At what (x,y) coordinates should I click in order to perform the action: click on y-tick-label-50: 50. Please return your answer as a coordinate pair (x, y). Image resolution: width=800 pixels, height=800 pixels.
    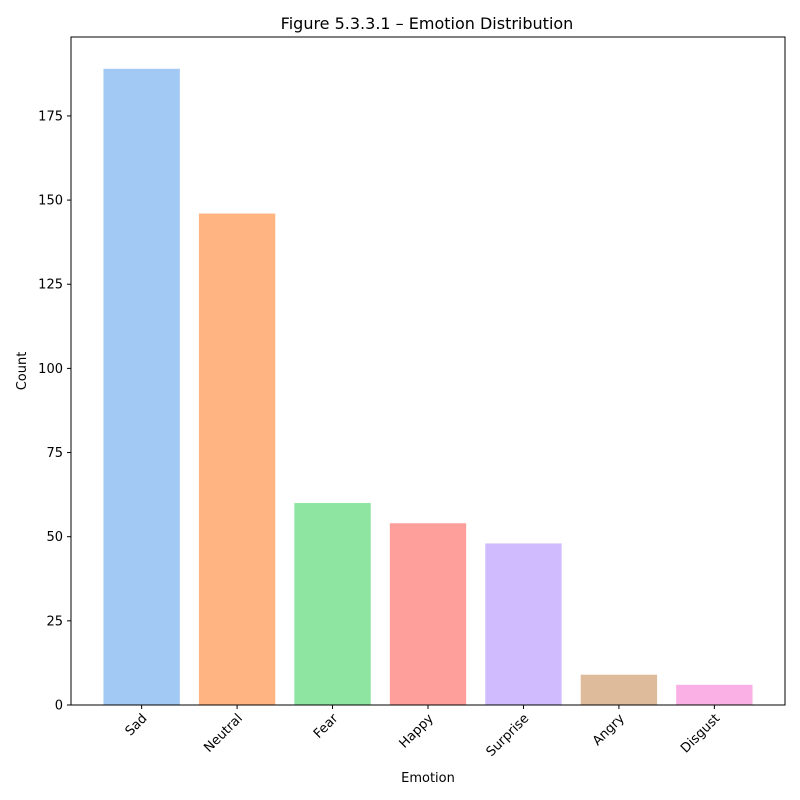
    Looking at the image, I should click on (54, 537).